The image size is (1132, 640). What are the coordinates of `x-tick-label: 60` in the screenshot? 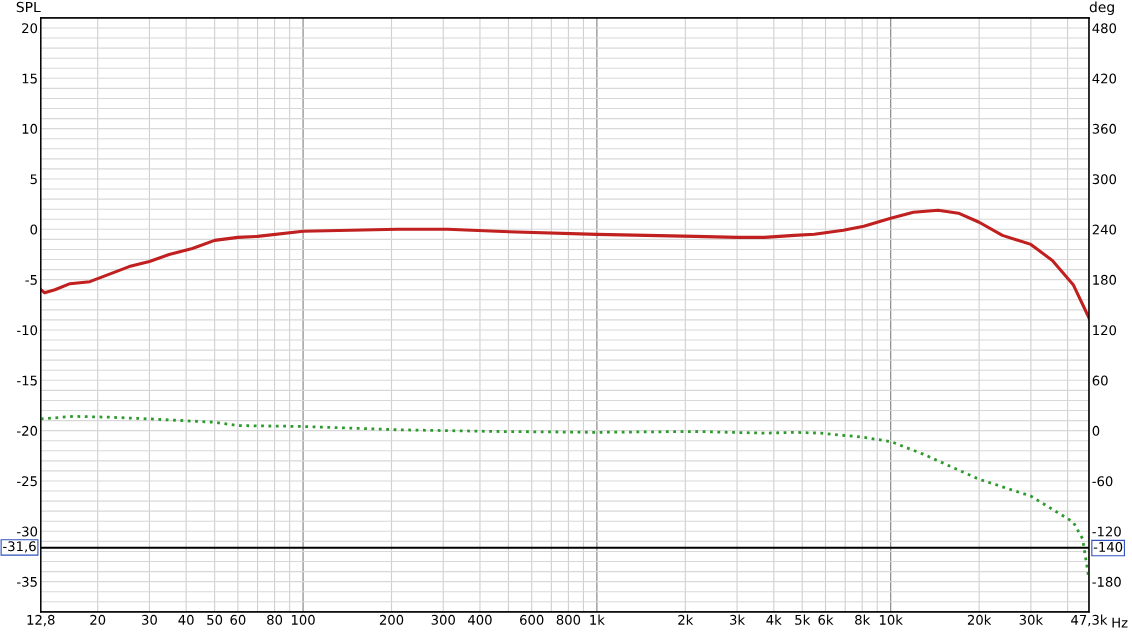 It's located at (238, 619).